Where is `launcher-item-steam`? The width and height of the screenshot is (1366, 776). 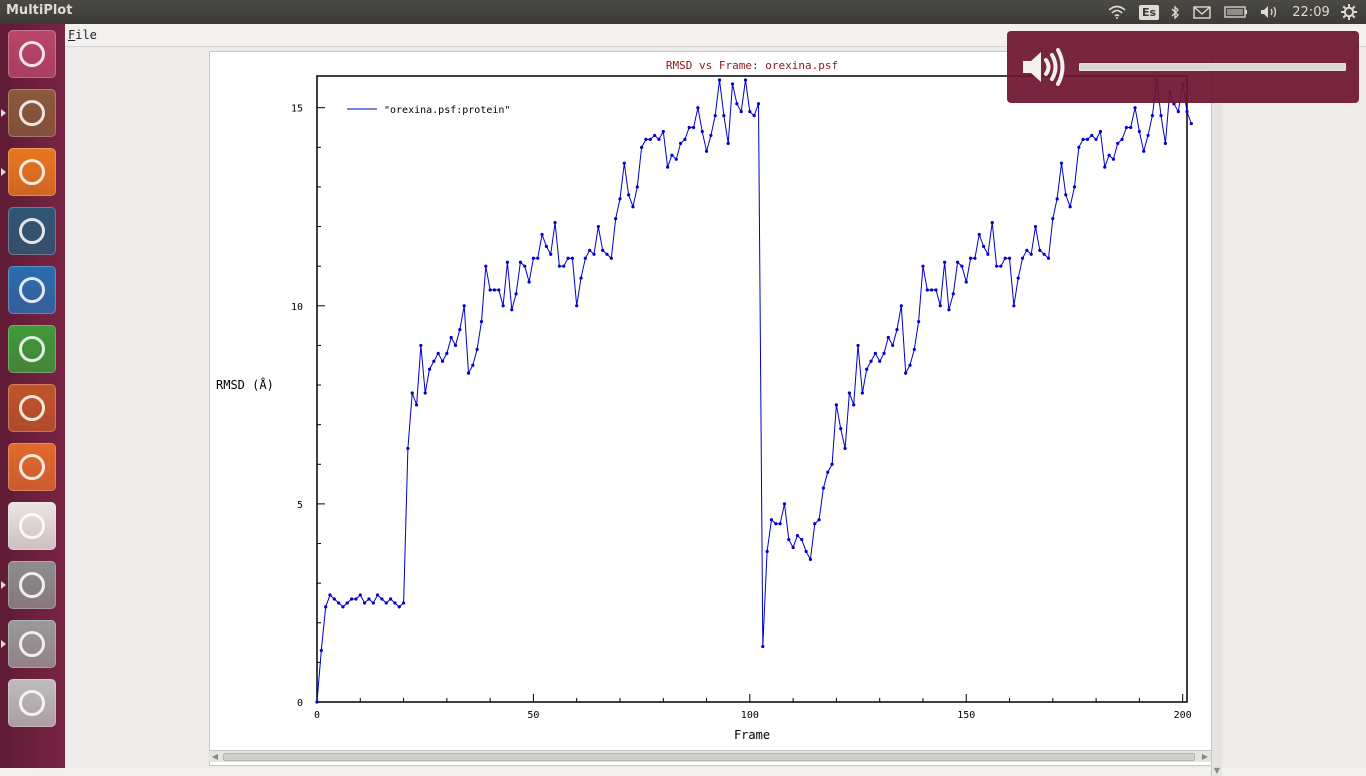 launcher-item-steam is located at coordinates (32, 231).